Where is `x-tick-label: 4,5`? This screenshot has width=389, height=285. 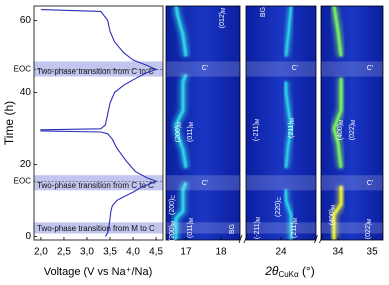 x-tick-label: 4,5 is located at coordinates (156, 252).